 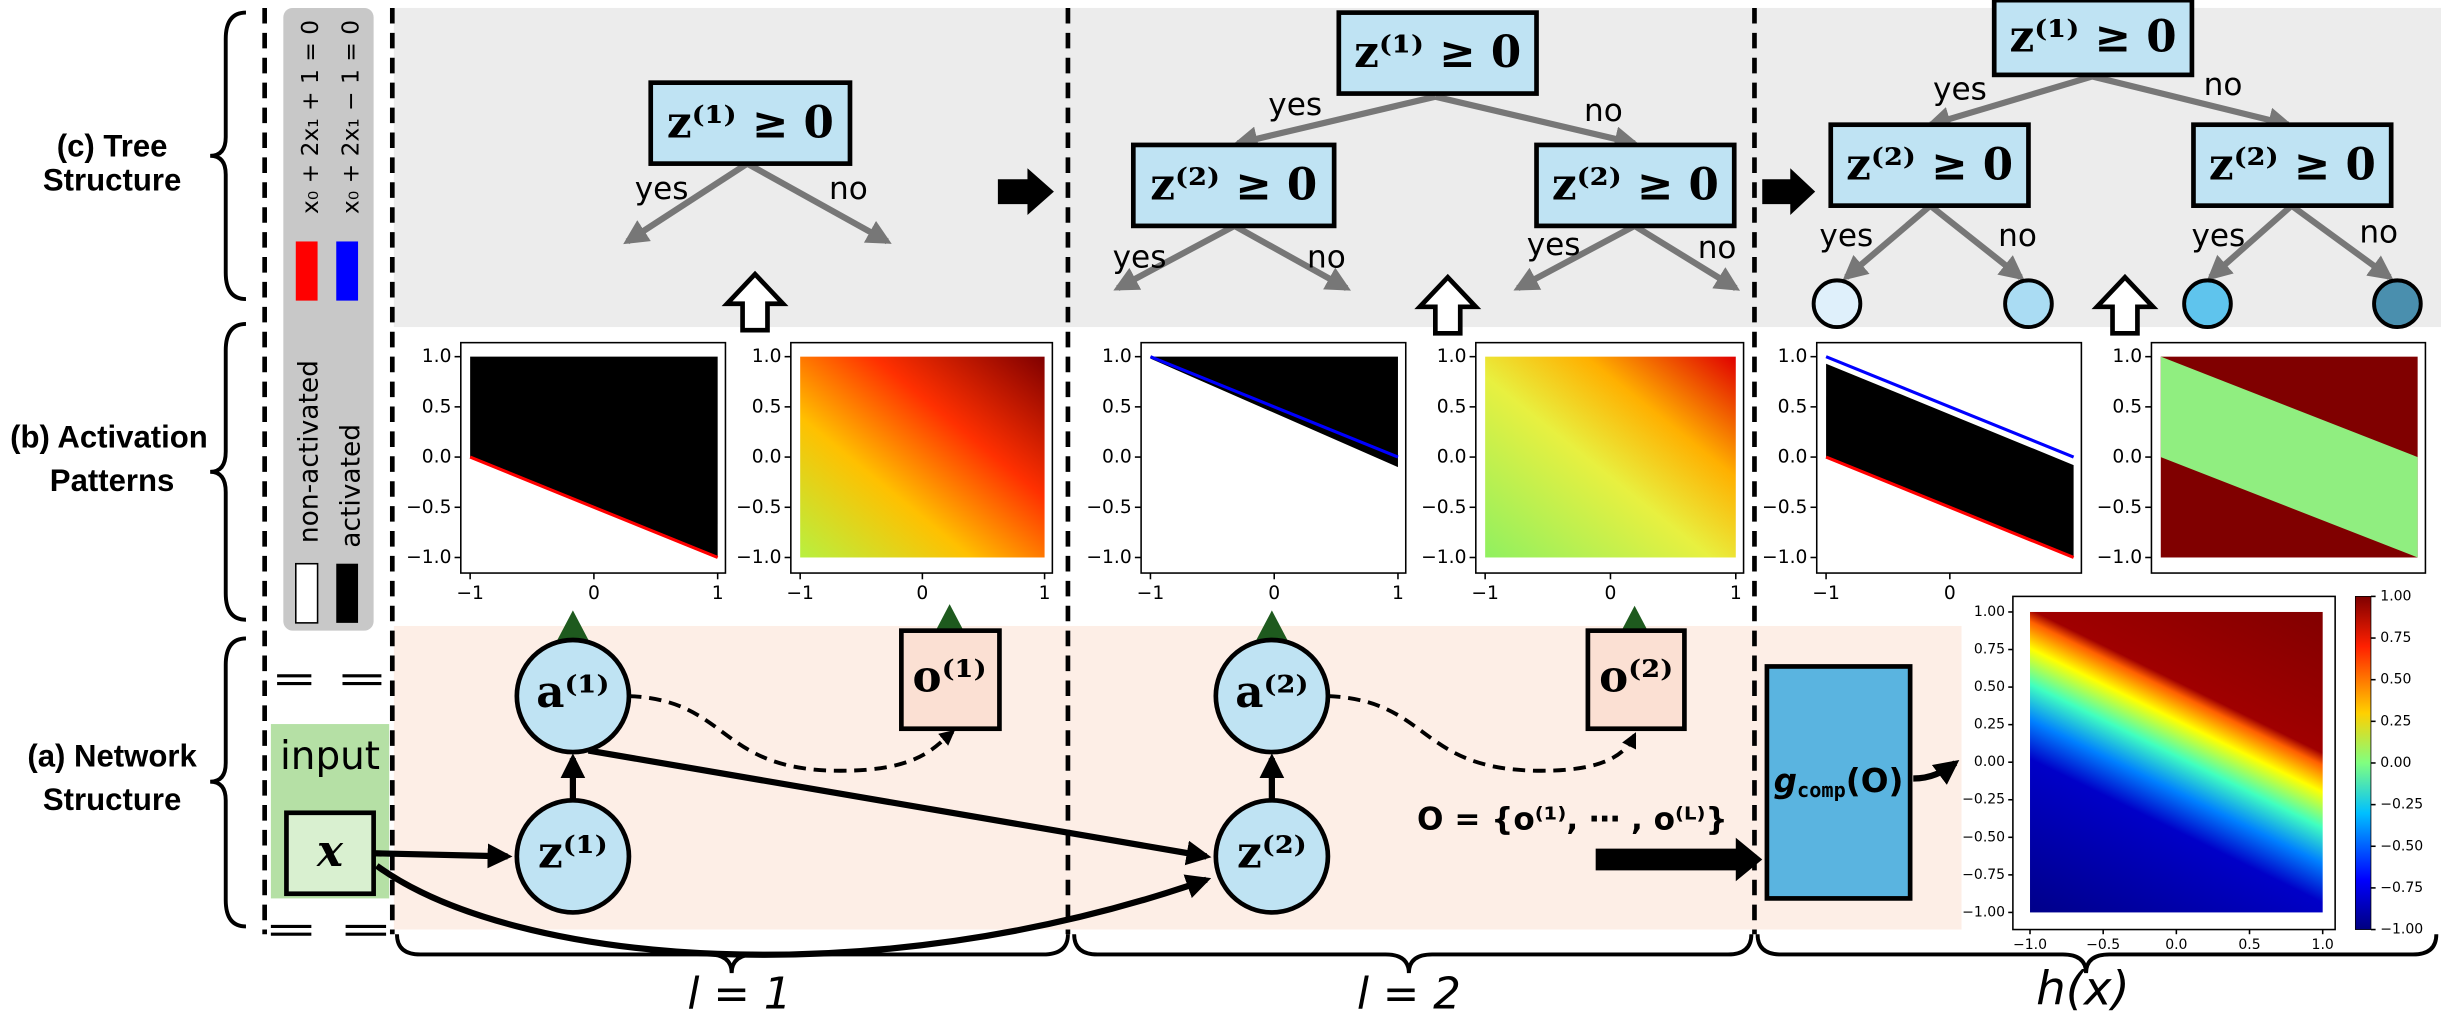 What do you see at coordinates (112, 480) in the screenshot?
I see `row-label: Patterns` at bounding box center [112, 480].